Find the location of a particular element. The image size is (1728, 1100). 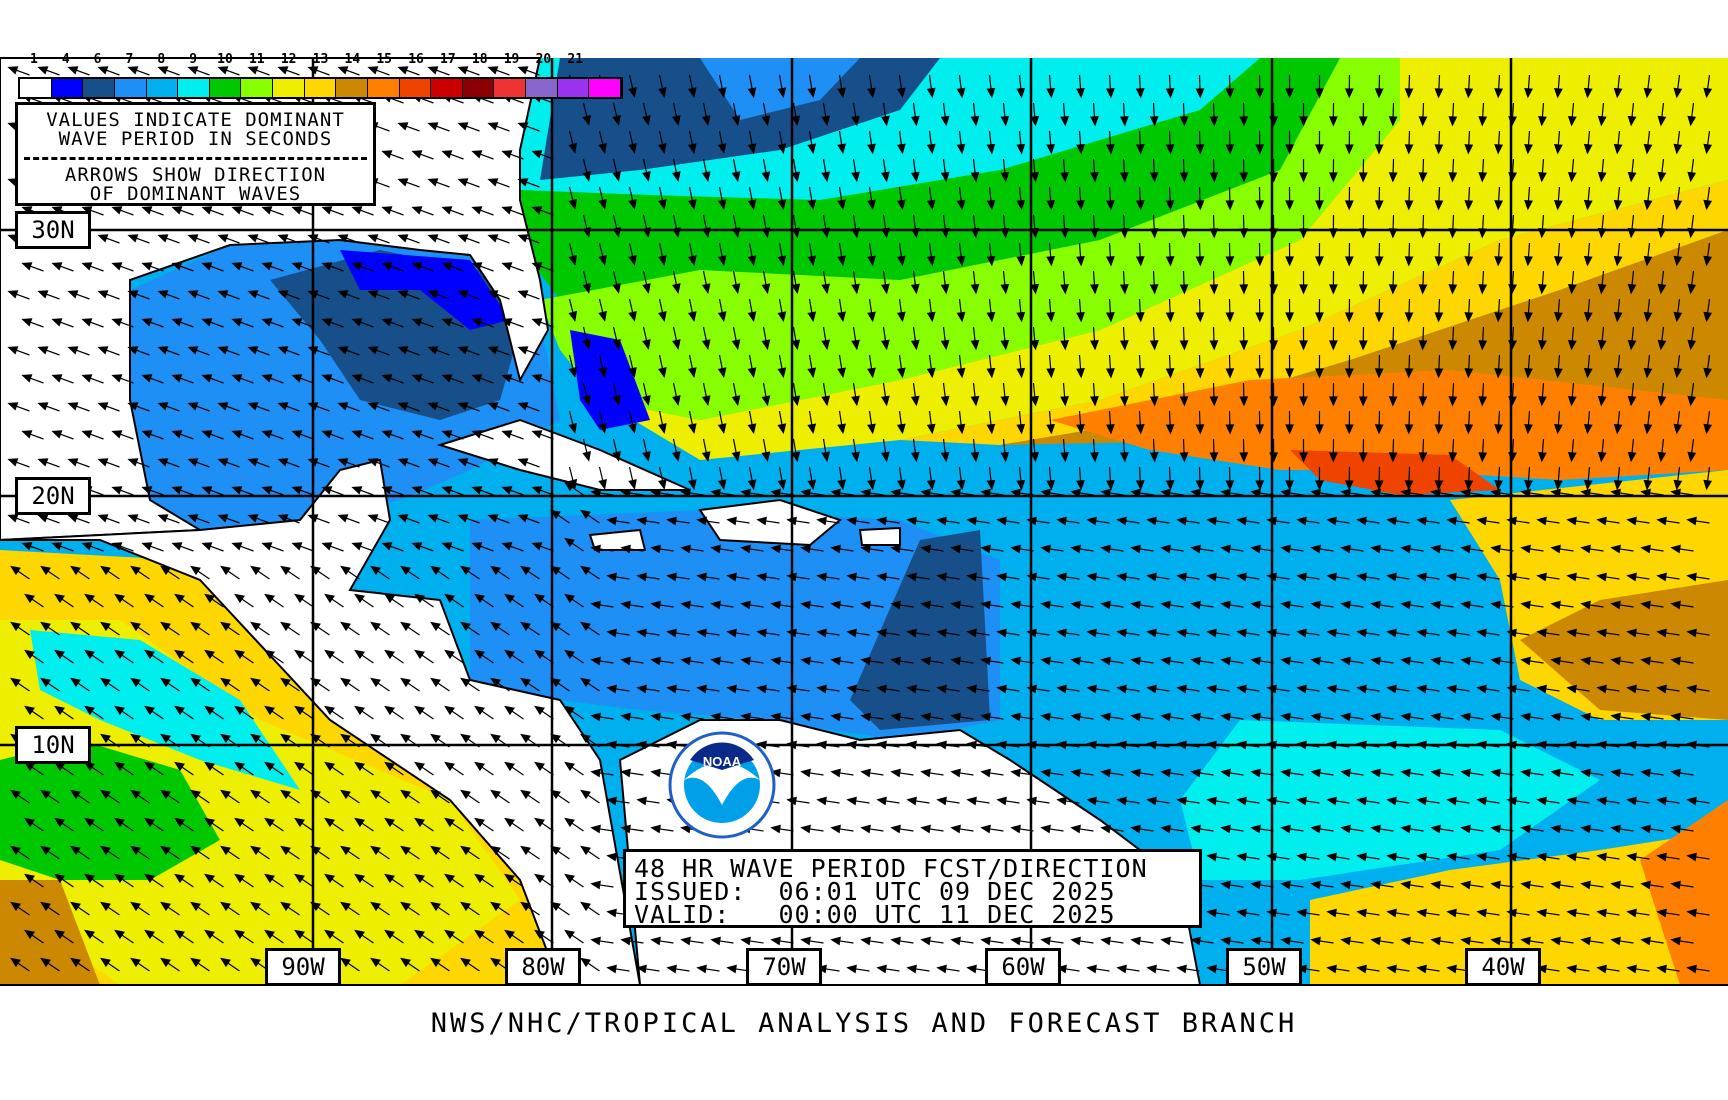

legend-labels: 1 4 6 7 8 9 10 11 12 13 14 15 16 17 18 19 20 21 is located at coordinates (320, 62).